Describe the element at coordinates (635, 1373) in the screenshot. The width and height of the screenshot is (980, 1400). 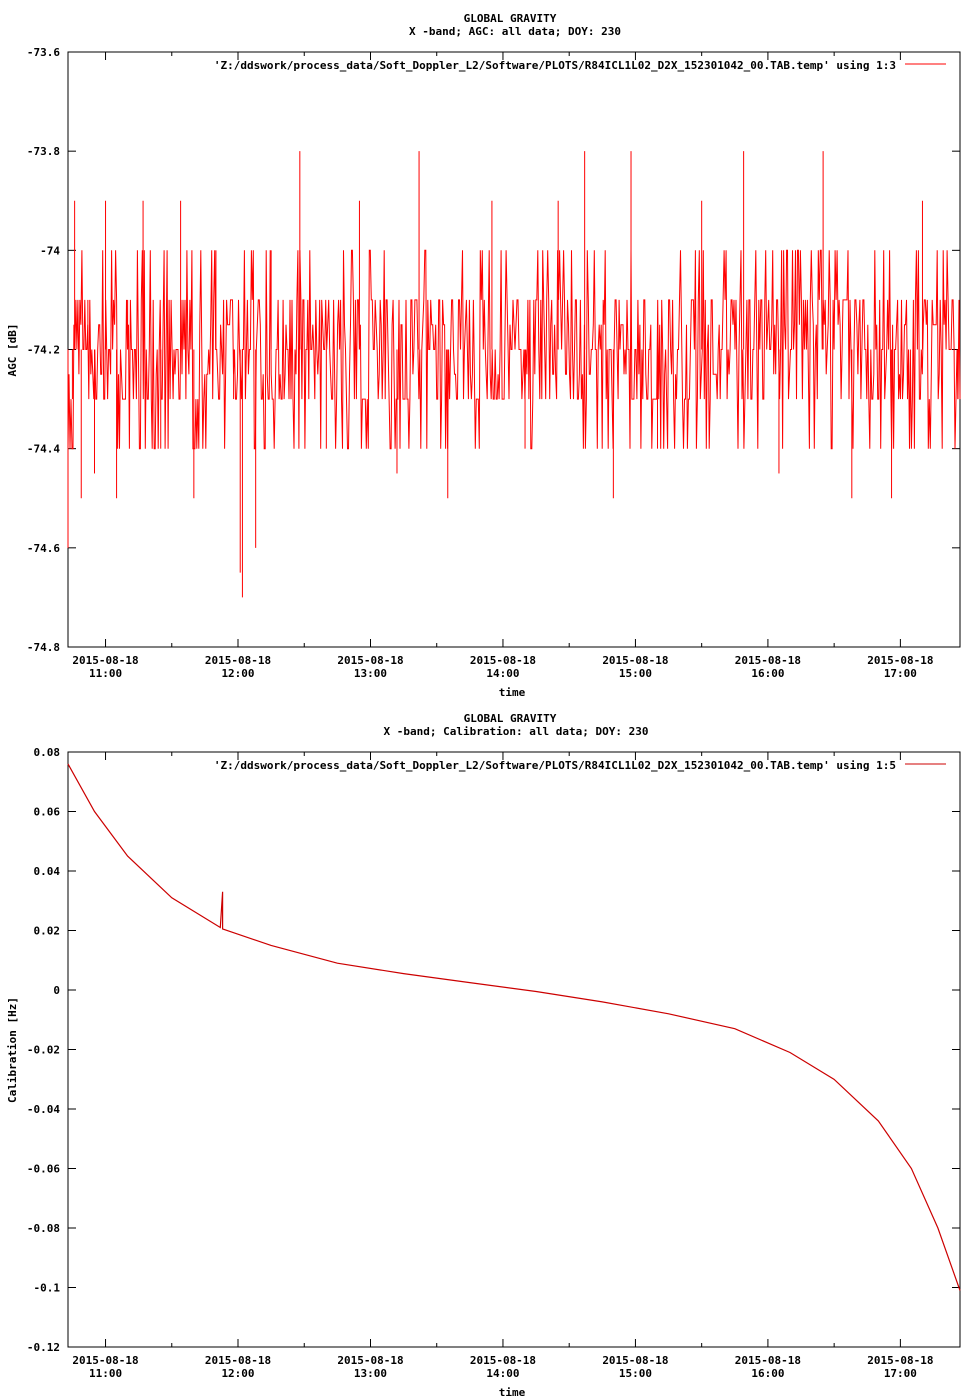
I see `chart2-xtick-time: 15:00` at that location.